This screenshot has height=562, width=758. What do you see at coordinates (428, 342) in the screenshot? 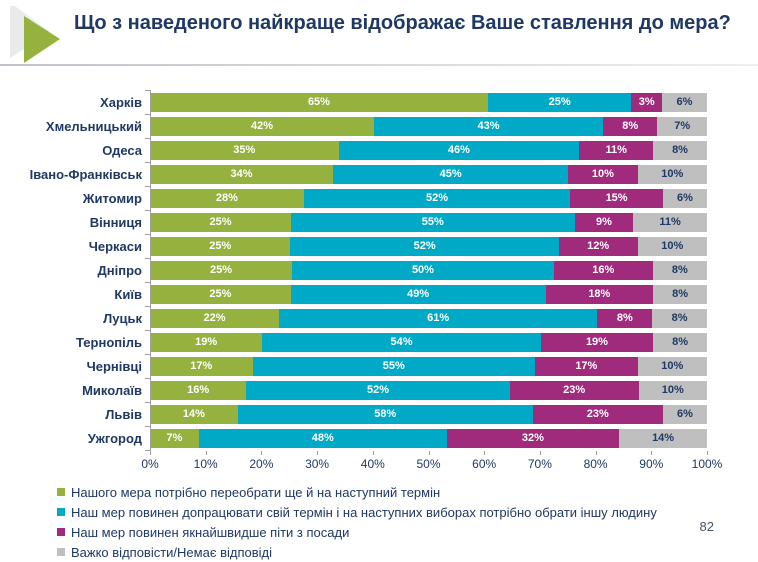
I see `bar: 19% 54% 19% 8%` at bounding box center [428, 342].